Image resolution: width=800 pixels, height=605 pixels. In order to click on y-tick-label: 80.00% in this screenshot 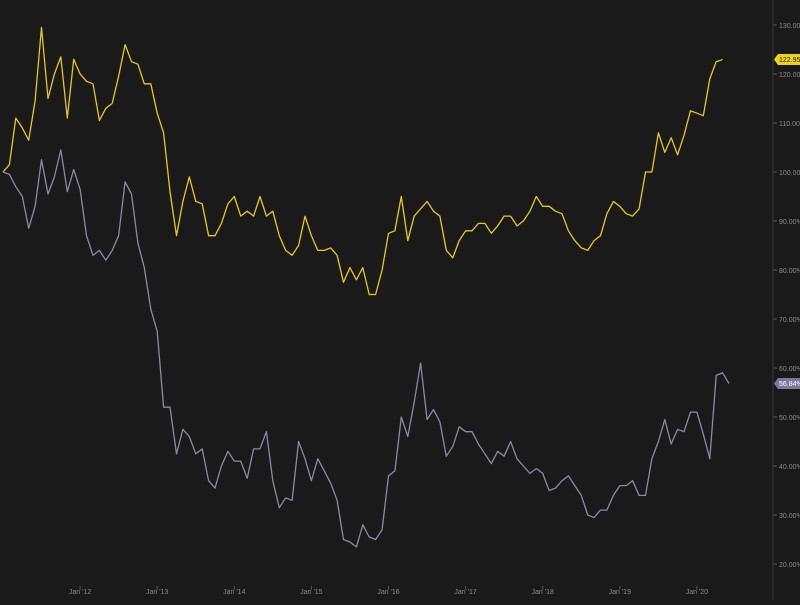, I will do `click(789, 271)`.